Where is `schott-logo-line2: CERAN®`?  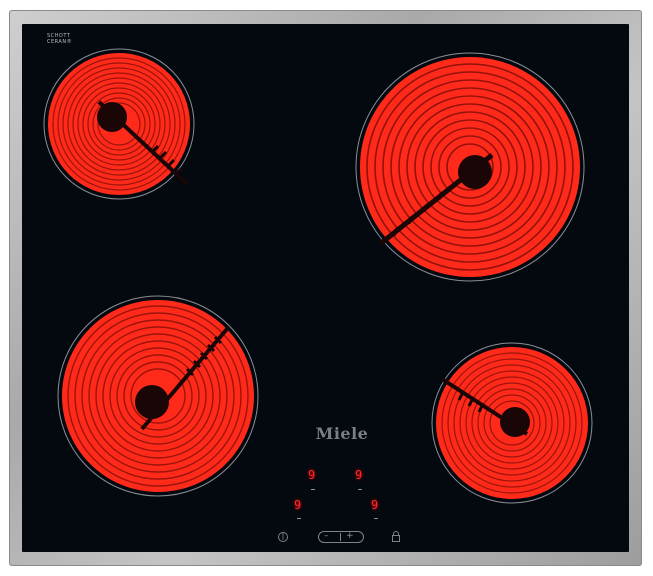 schott-logo-line2: CERAN® is located at coordinates (60, 42).